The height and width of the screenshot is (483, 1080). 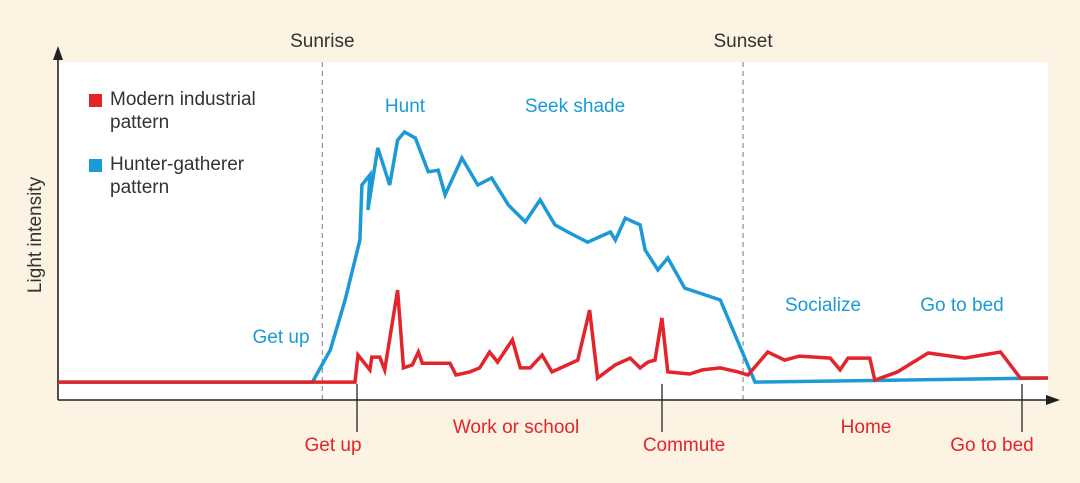 What do you see at coordinates (744, 41) in the screenshot?
I see `reference-label: Sunset` at bounding box center [744, 41].